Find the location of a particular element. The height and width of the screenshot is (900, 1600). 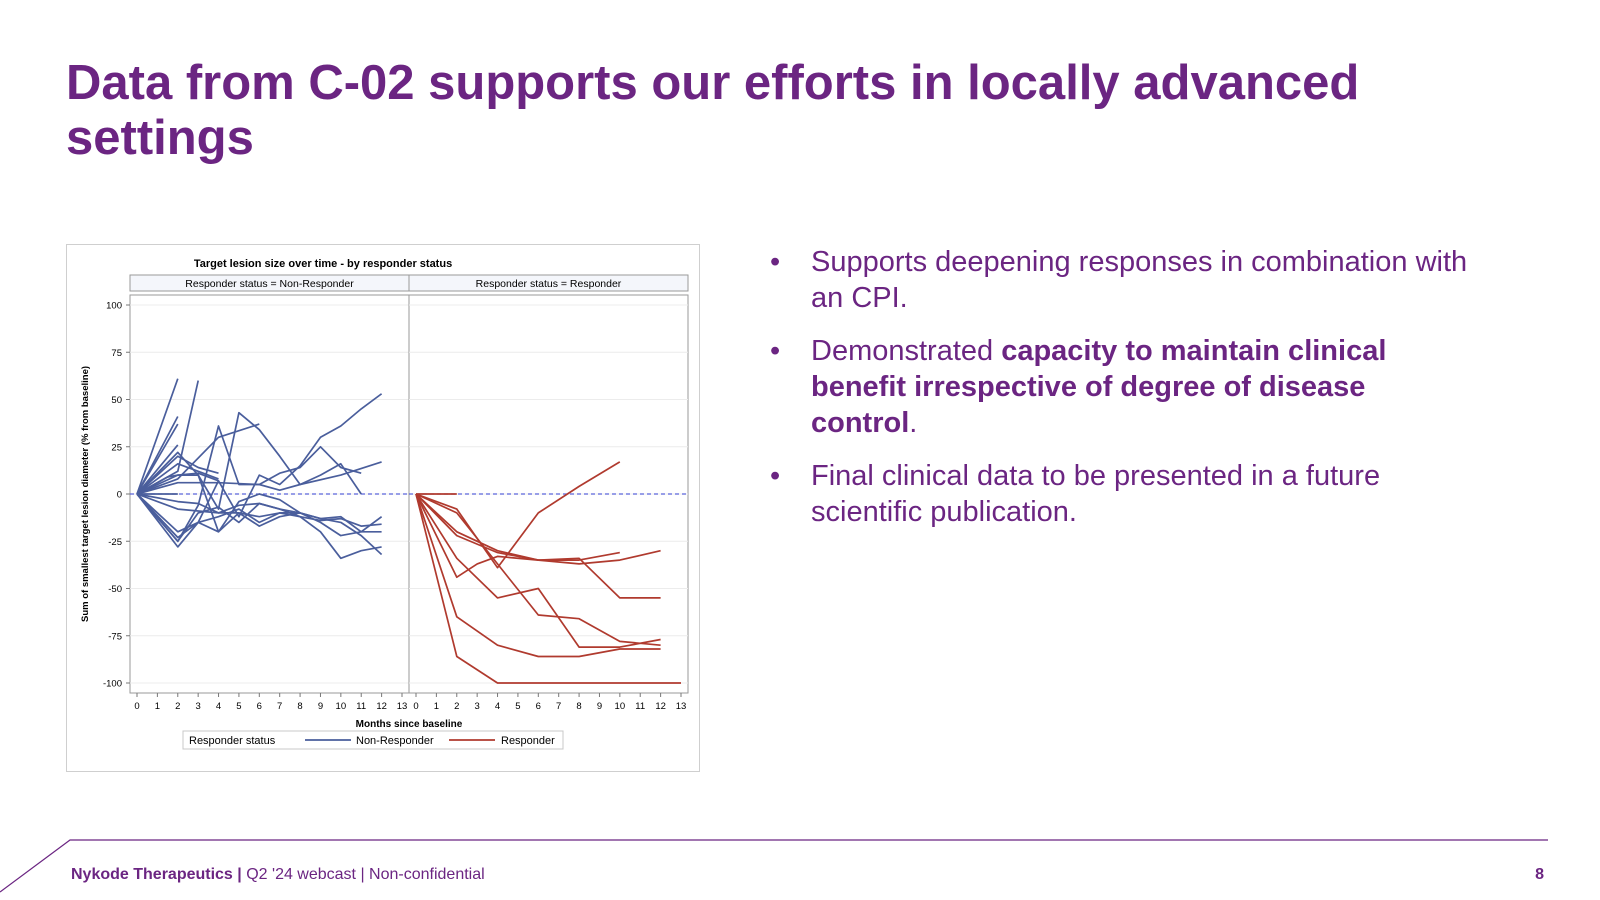

panel-label: Responder status = Non-Responder is located at coordinates (269, 284).